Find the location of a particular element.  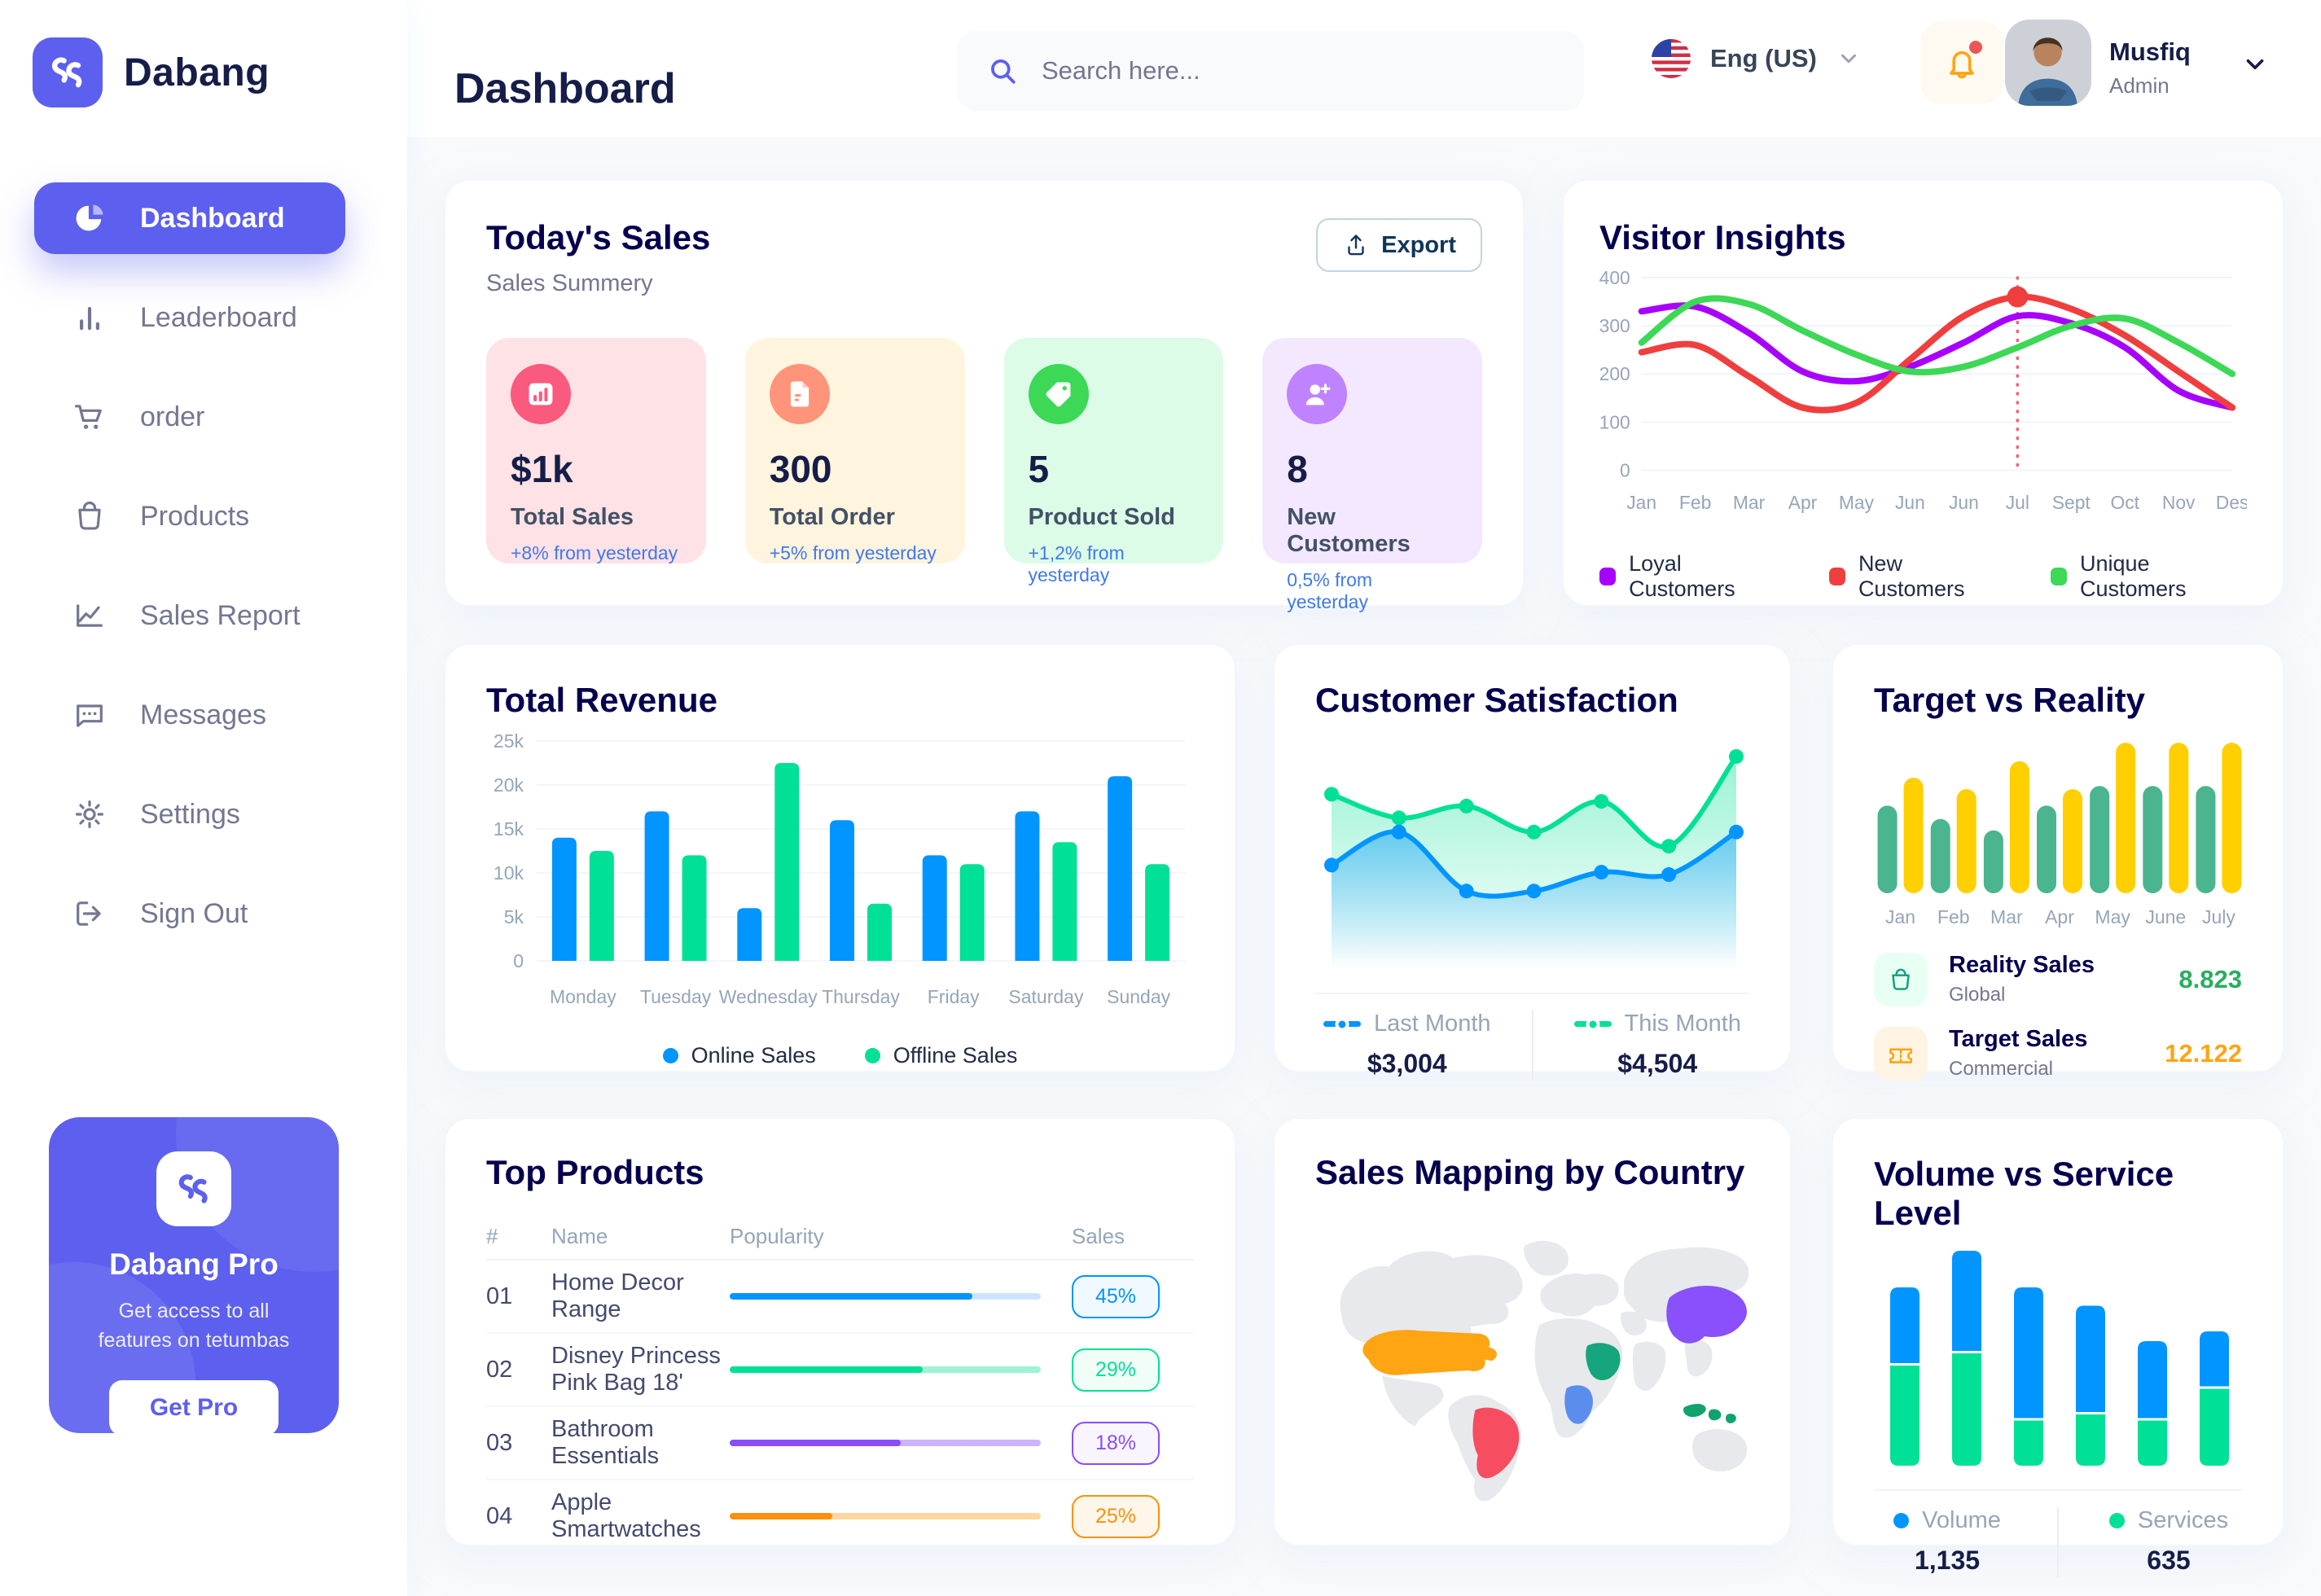

svg-text: Sunday is located at coordinates (1139, 997).